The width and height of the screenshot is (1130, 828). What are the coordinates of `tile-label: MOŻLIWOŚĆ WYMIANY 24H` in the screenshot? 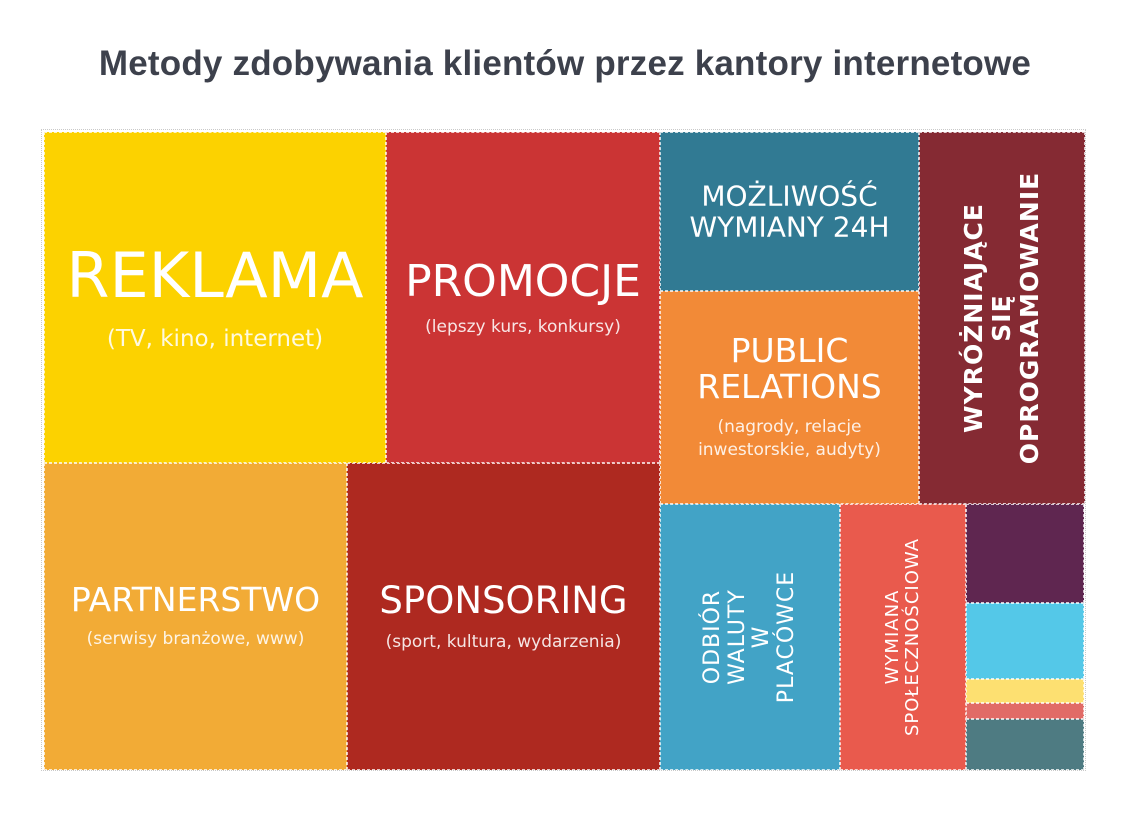 It's located at (789, 211).